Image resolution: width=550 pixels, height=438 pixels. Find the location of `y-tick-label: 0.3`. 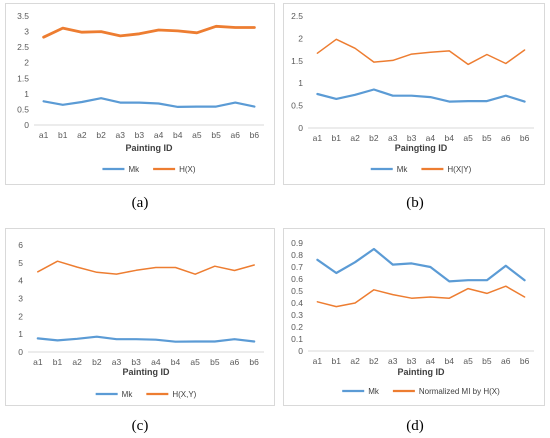

y-tick-label: 0.3 is located at coordinates (297, 315).